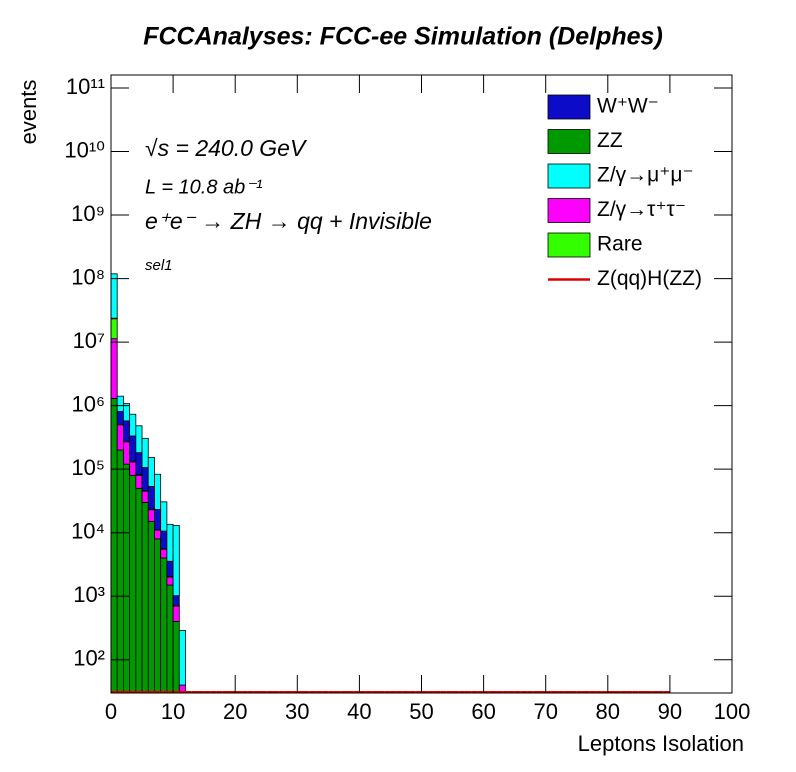 The image size is (796, 772). I want to click on legend-label: Z/γ→τ⁺τ⁻, so click(641, 209).